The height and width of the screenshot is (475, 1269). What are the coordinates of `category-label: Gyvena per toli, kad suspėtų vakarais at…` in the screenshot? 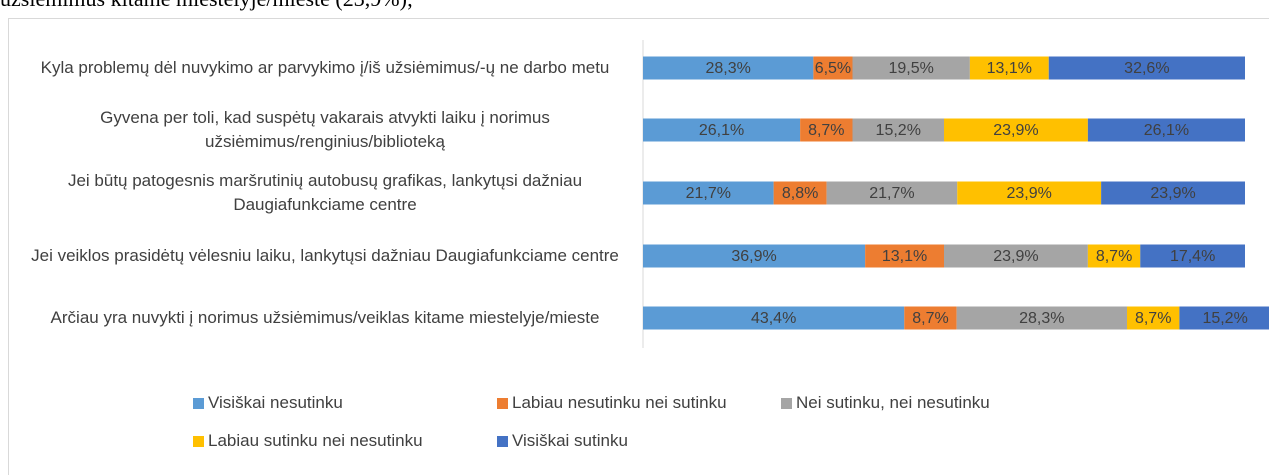 It's located at (325, 129).